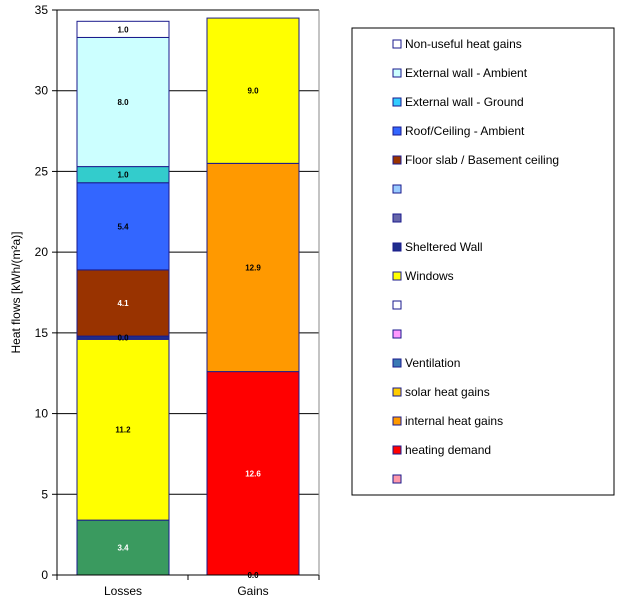 The image size is (629, 605). What do you see at coordinates (464, 102) in the screenshot?
I see `legend-label-2: External wall - Ground` at bounding box center [464, 102].